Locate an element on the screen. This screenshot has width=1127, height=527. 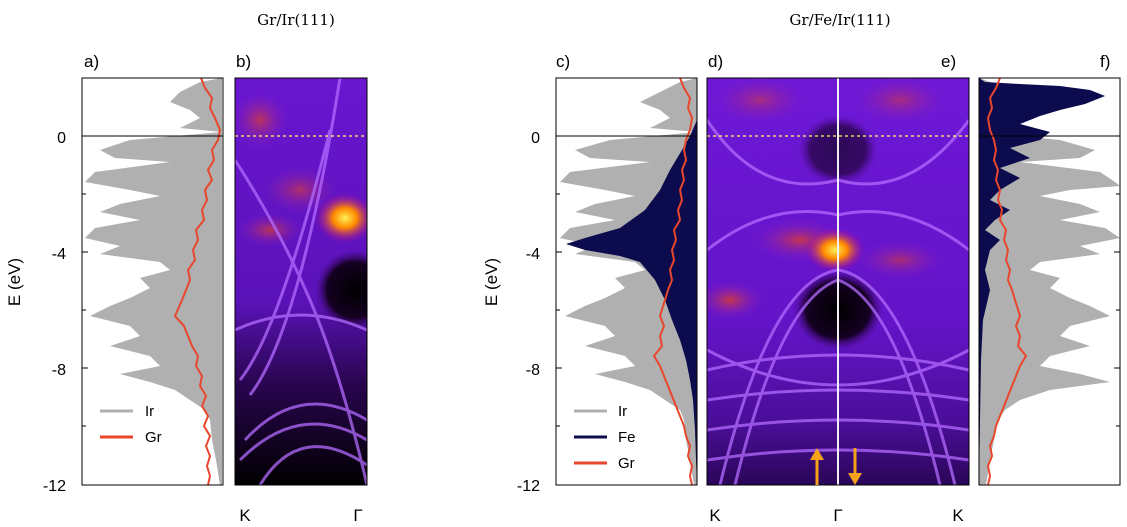
kpoint-label-de-k-right: K is located at coordinates (958, 515).